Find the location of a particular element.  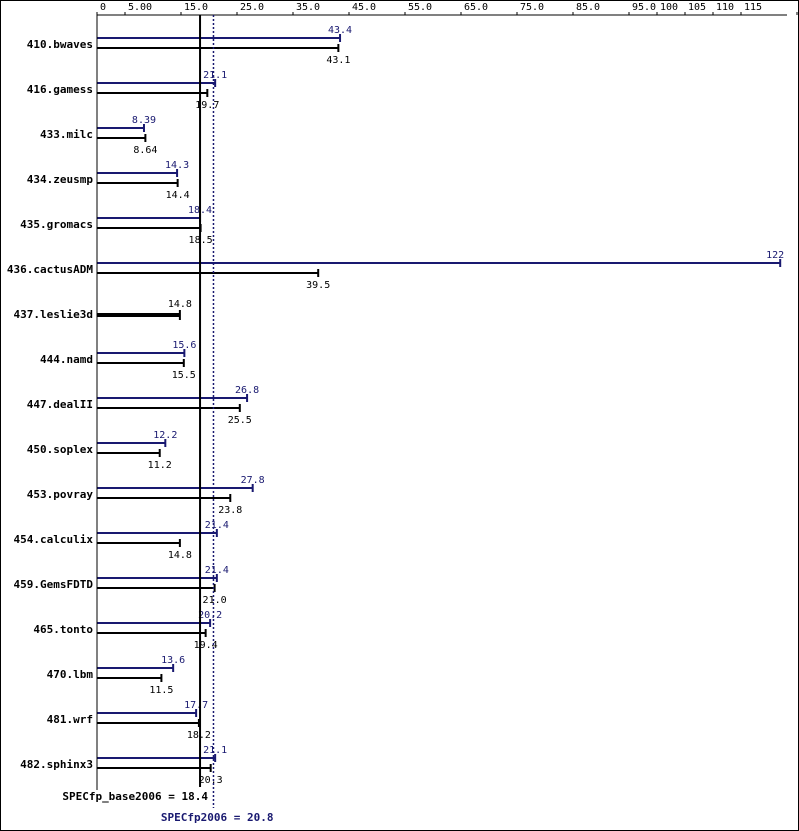

benchmark-label: 470.lbm is located at coordinates (70, 674).